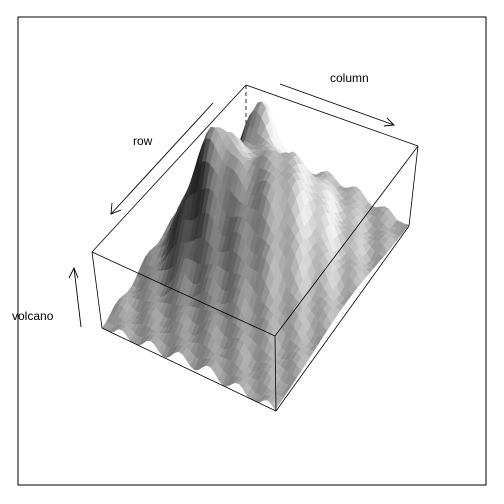  What do you see at coordinates (97, 290) in the screenshot?
I see `box-edge-left-vertical` at bounding box center [97, 290].